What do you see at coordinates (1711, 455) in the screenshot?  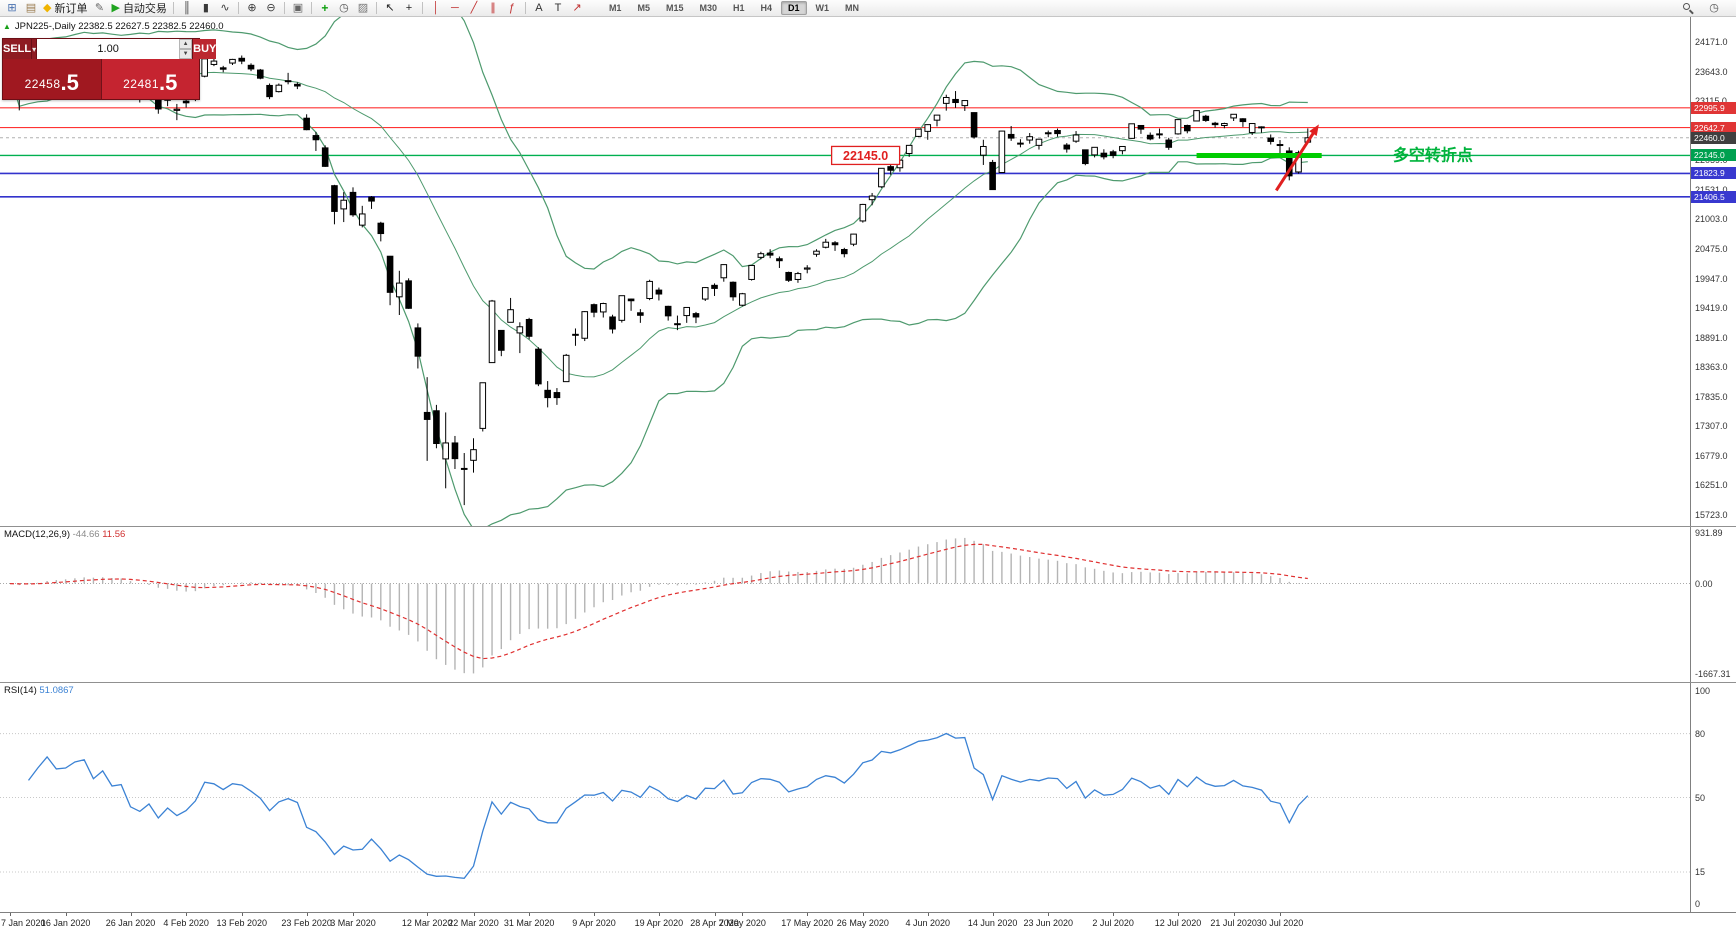 I see `price-scale-label: 16779.0` at bounding box center [1711, 455].